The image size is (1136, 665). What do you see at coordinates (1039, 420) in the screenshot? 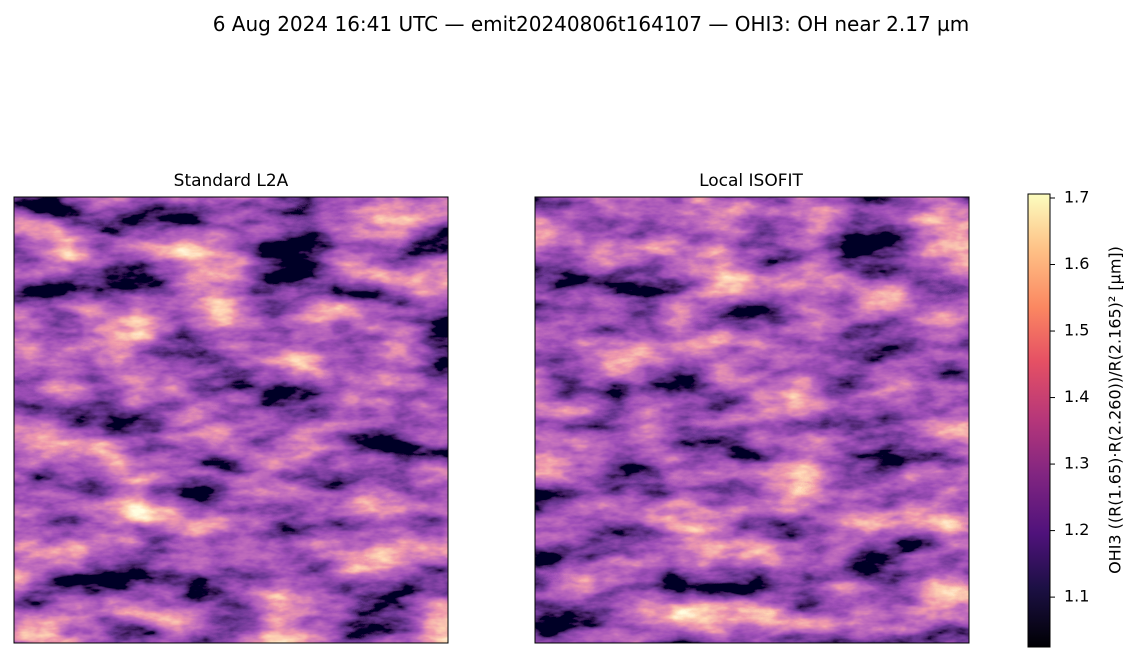
I see `colorbar` at bounding box center [1039, 420].